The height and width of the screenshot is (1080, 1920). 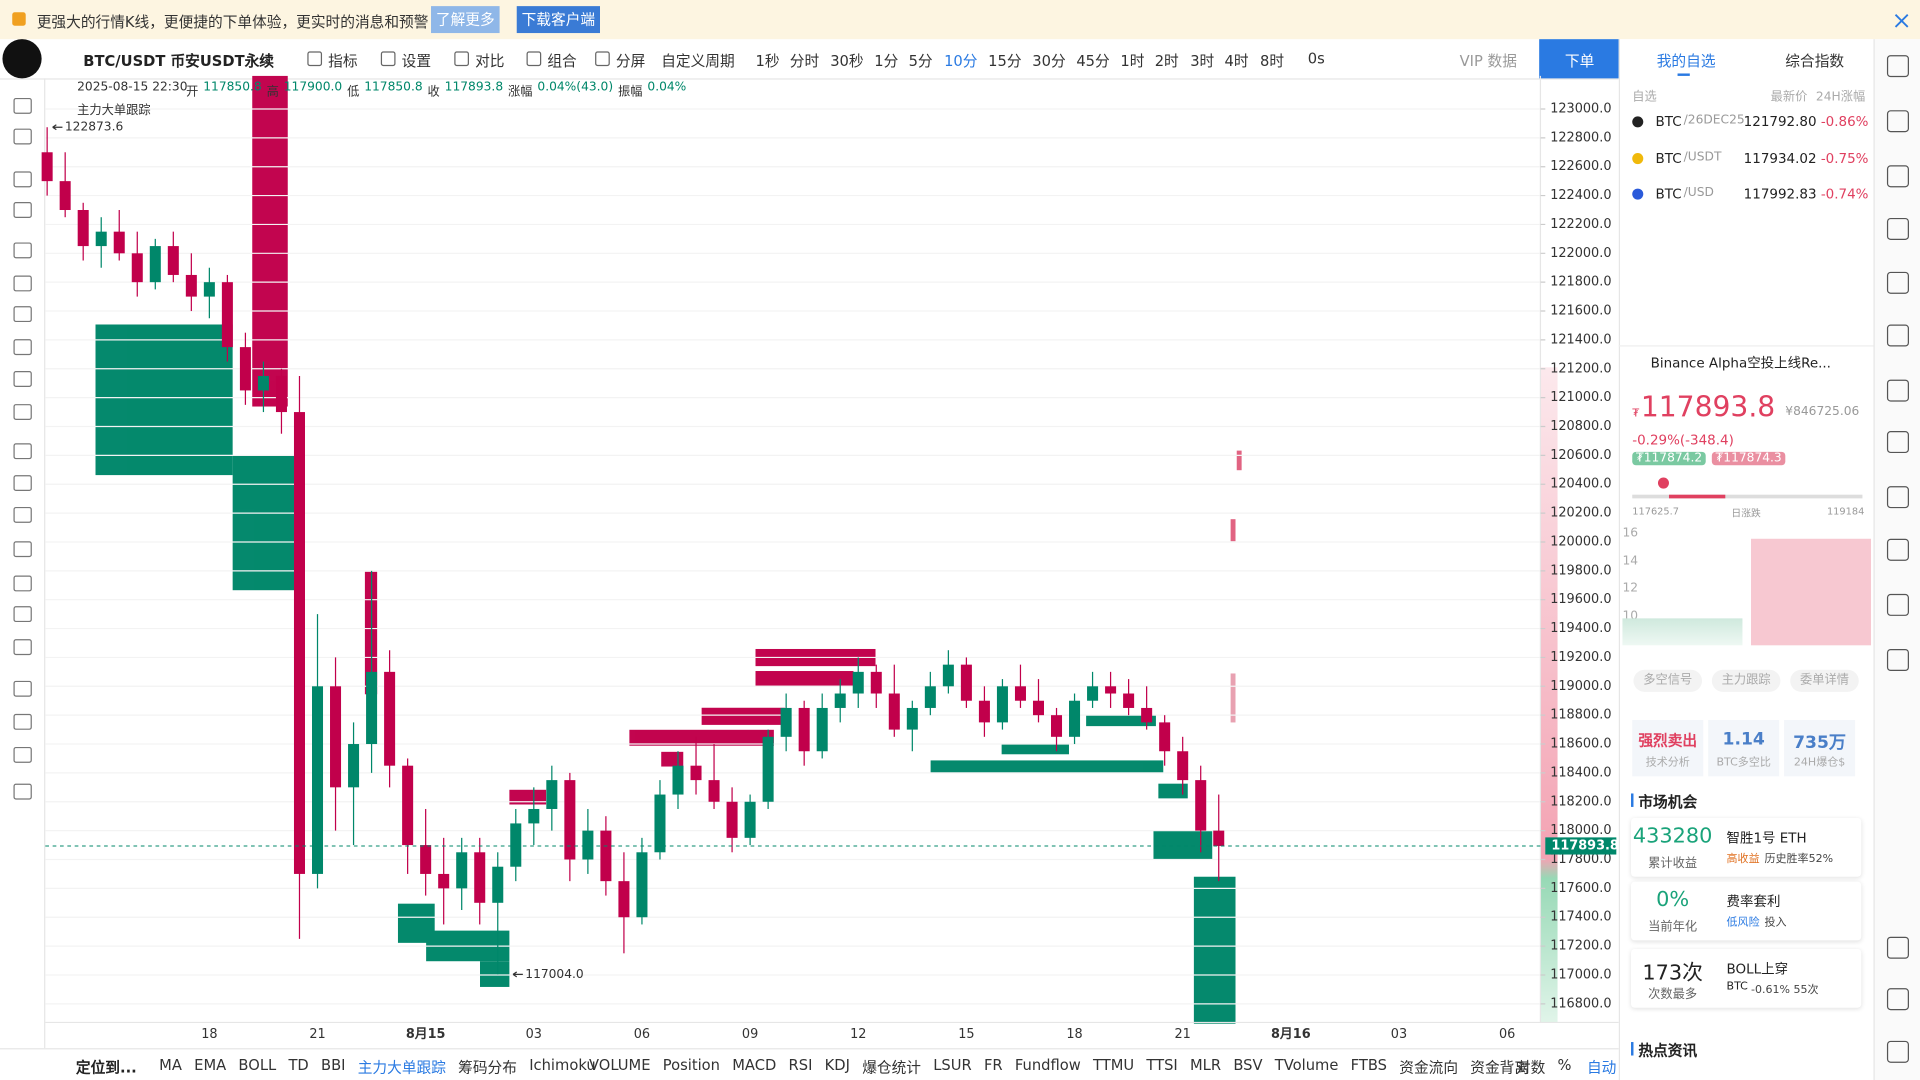 I want to click on indicator: RSI, so click(x=800, y=1065).